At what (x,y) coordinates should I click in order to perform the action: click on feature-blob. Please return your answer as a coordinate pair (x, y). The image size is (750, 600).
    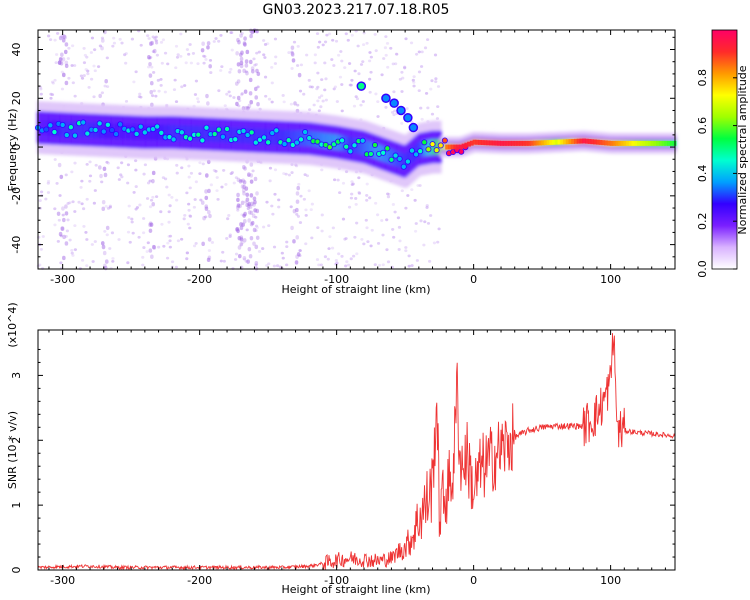
    Looking at the image, I should click on (361, 86).